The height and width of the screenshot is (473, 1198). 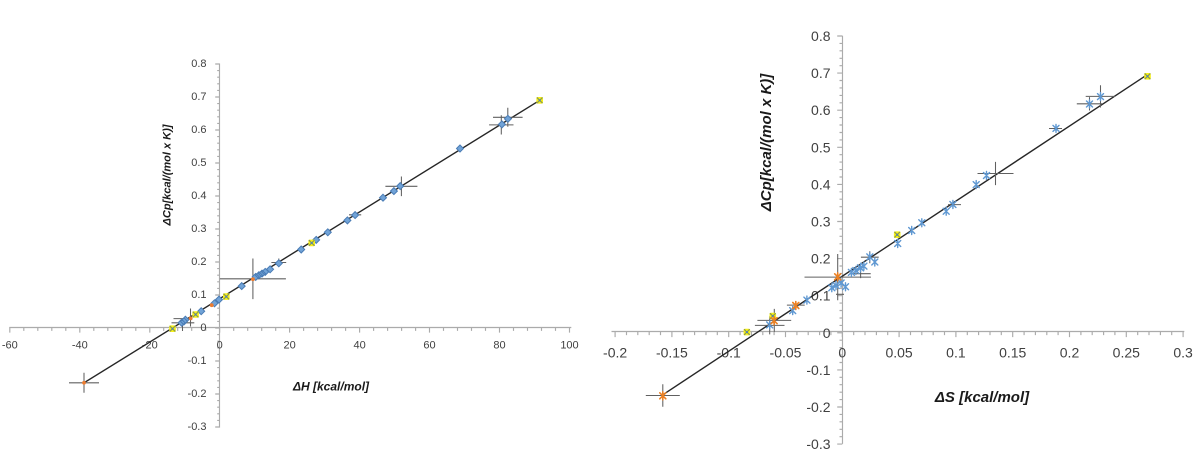 I want to click on svg-text: 100, so click(x=569, y=346).